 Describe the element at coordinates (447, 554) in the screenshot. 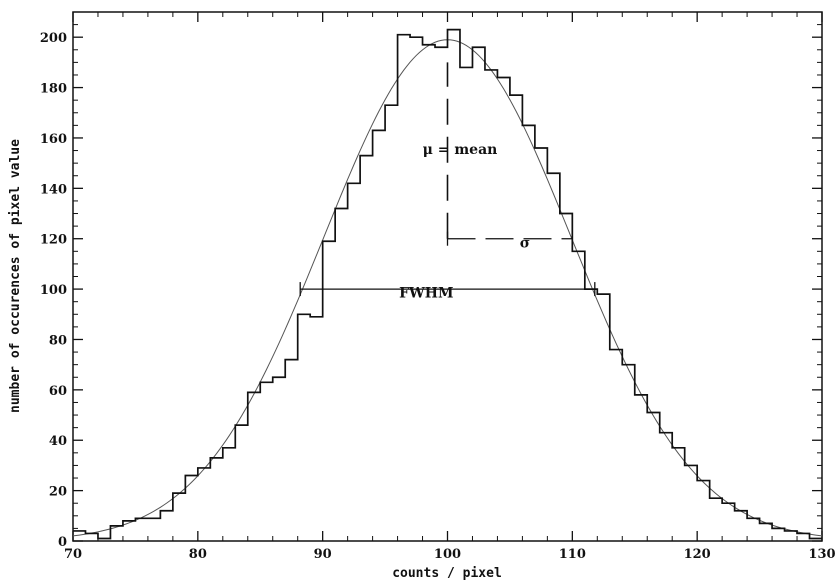

I see `x-tick-label: 100` at that location.